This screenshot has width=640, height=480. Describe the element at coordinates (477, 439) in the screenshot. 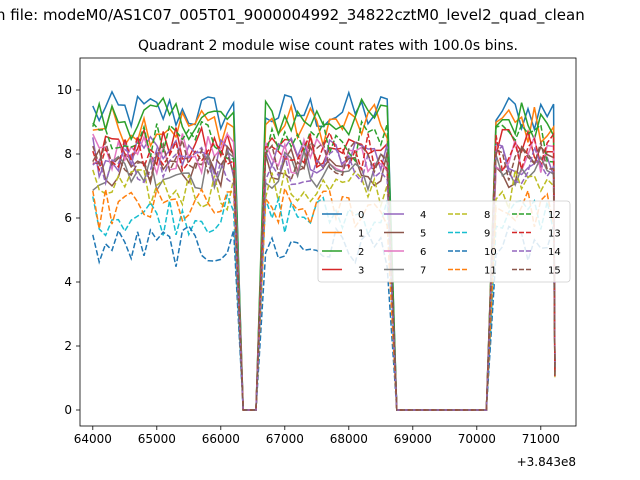

I see `x-tick-label: 70000` at that location.